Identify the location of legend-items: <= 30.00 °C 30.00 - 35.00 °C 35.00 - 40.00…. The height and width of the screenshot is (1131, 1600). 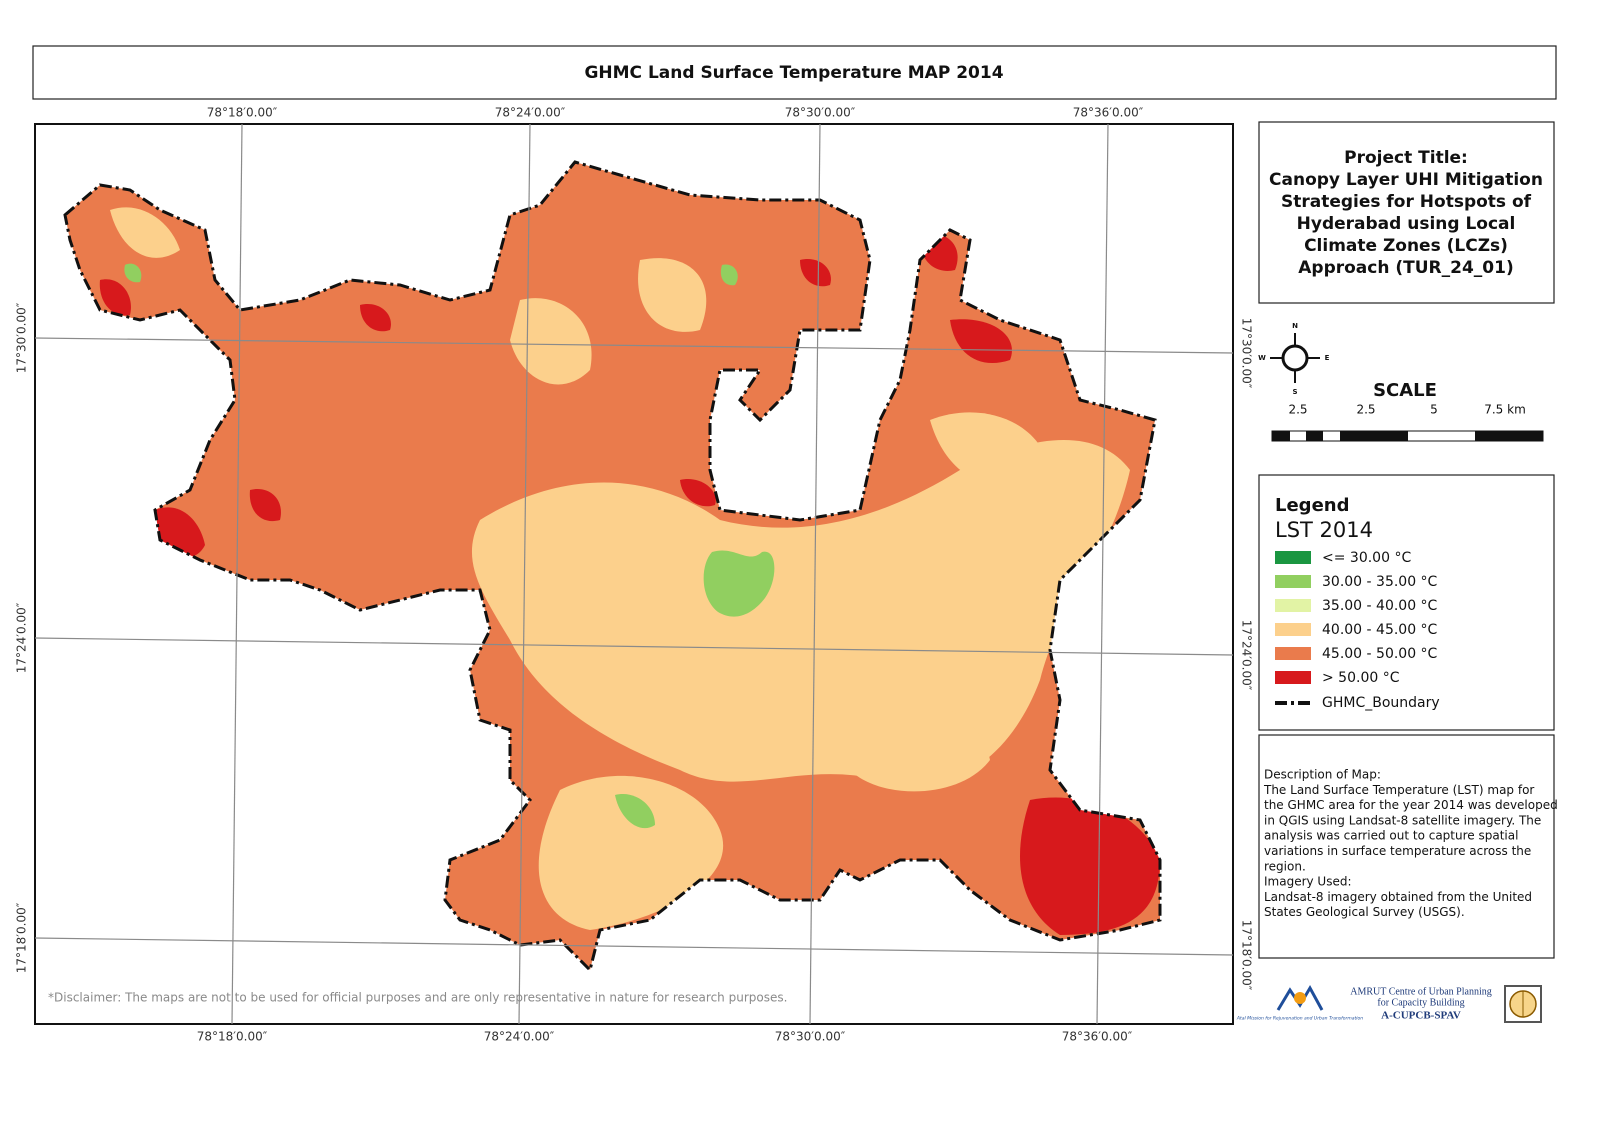
(1356, 618).